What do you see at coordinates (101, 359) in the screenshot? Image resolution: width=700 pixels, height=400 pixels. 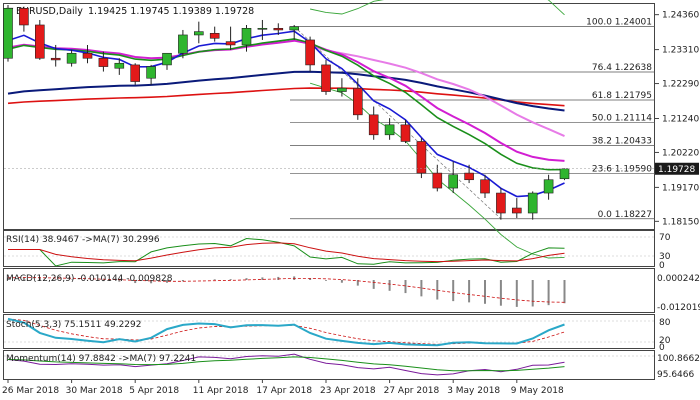 I see `momentum-label: Momentum(14) 97.8842 ->MA(7) 97.2241` at bounding box center [101, 359].